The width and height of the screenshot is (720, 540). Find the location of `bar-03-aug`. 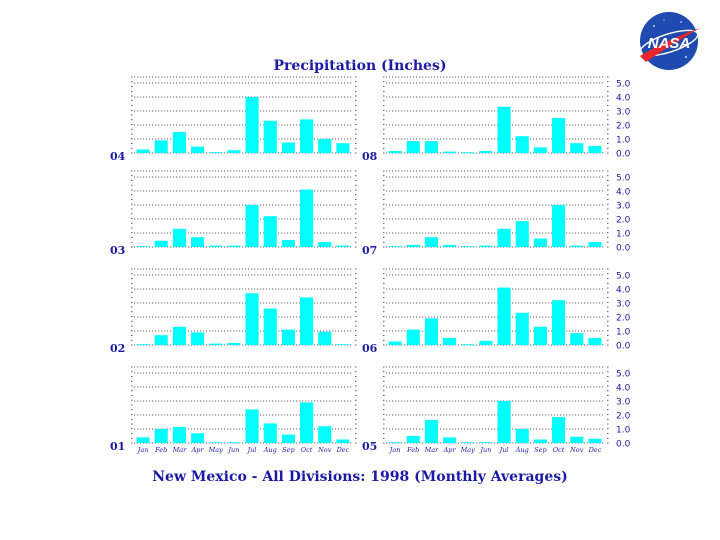

bar-03-aug is located at coordinates (270, 231).